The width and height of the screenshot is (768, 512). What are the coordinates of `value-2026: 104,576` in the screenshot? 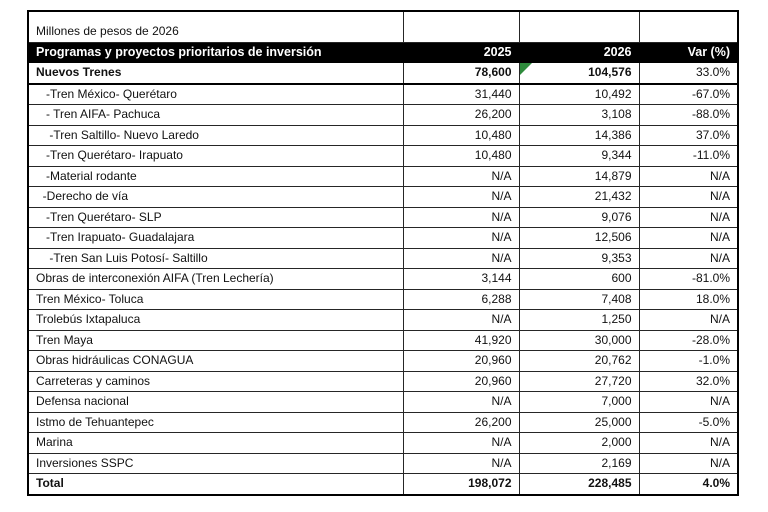 It's located at (579, 73).